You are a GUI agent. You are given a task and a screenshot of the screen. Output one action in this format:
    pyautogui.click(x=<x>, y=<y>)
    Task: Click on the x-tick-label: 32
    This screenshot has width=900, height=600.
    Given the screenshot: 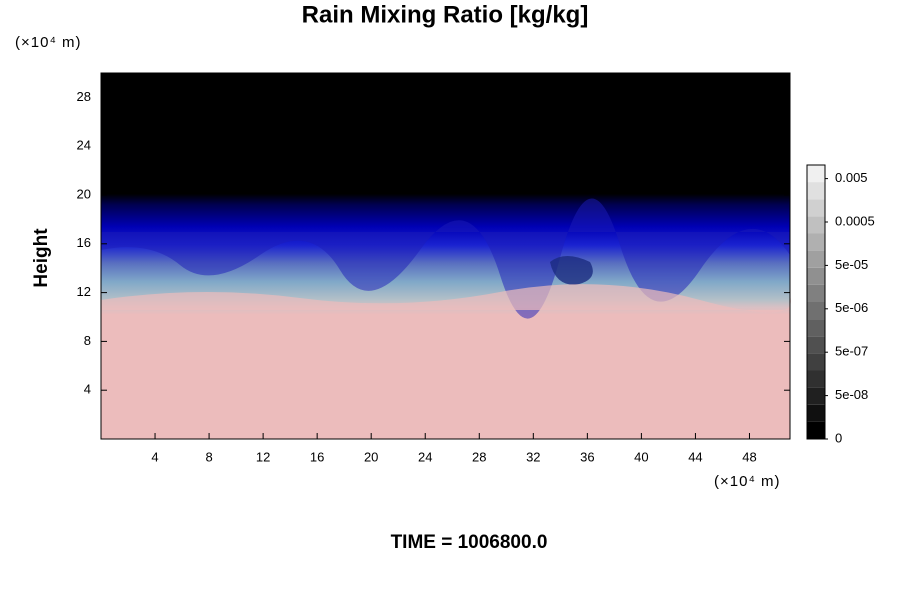 What is the action you would take?
    pyautogui.click(x=533, y=456)
    